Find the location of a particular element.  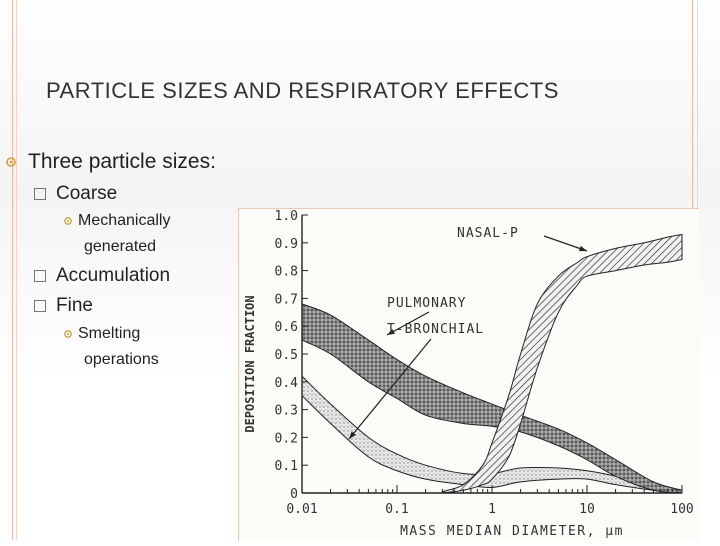

bullet-mechanically: Mechanically generated is located at coordinates (117, 234).